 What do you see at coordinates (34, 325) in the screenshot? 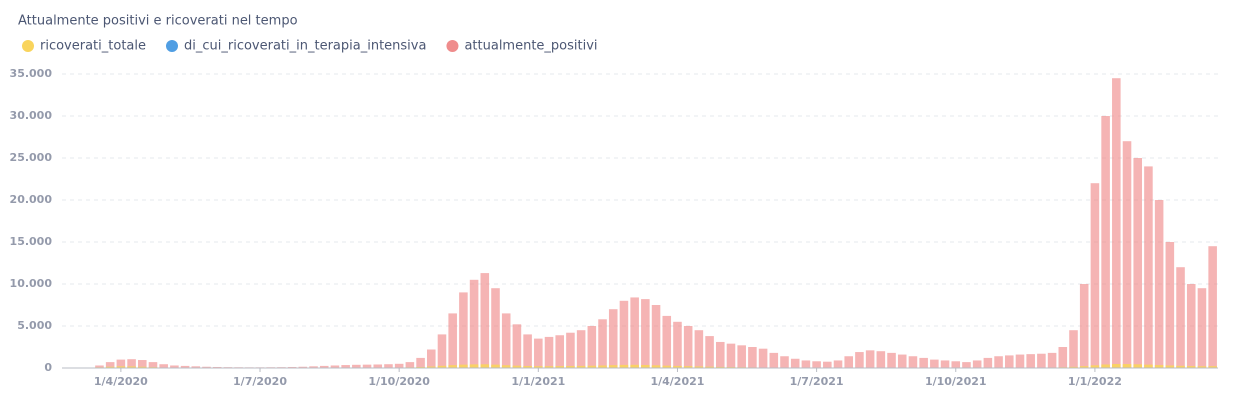
I see `y-tick-label: 5.000` at bounding box center [34, 325].